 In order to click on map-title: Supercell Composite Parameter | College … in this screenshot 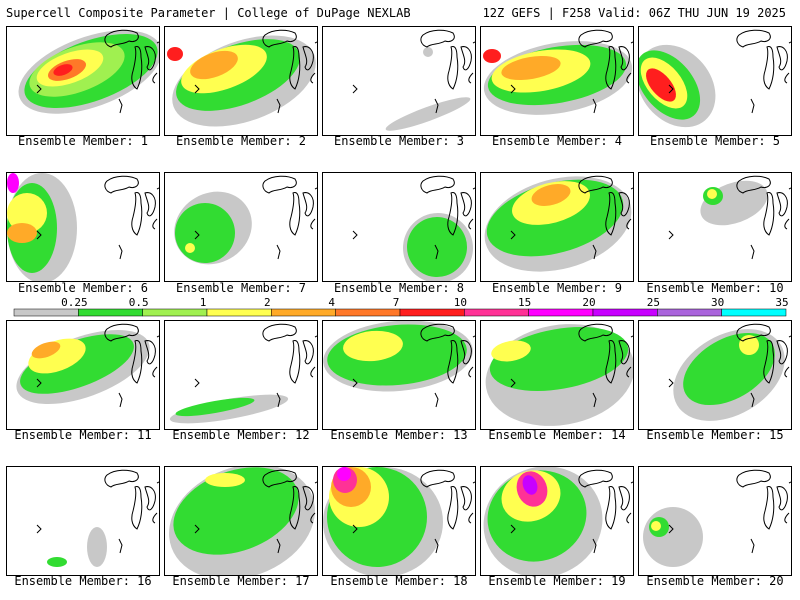, I will do `click(208, 13)`.